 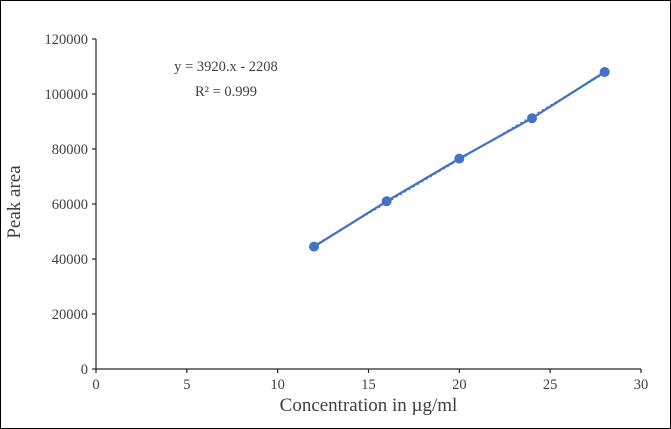 What do you see at coordinates (70, 315) in the screenshot?
I see `y-tick-label: 20000` at bounding box center [70, 315].